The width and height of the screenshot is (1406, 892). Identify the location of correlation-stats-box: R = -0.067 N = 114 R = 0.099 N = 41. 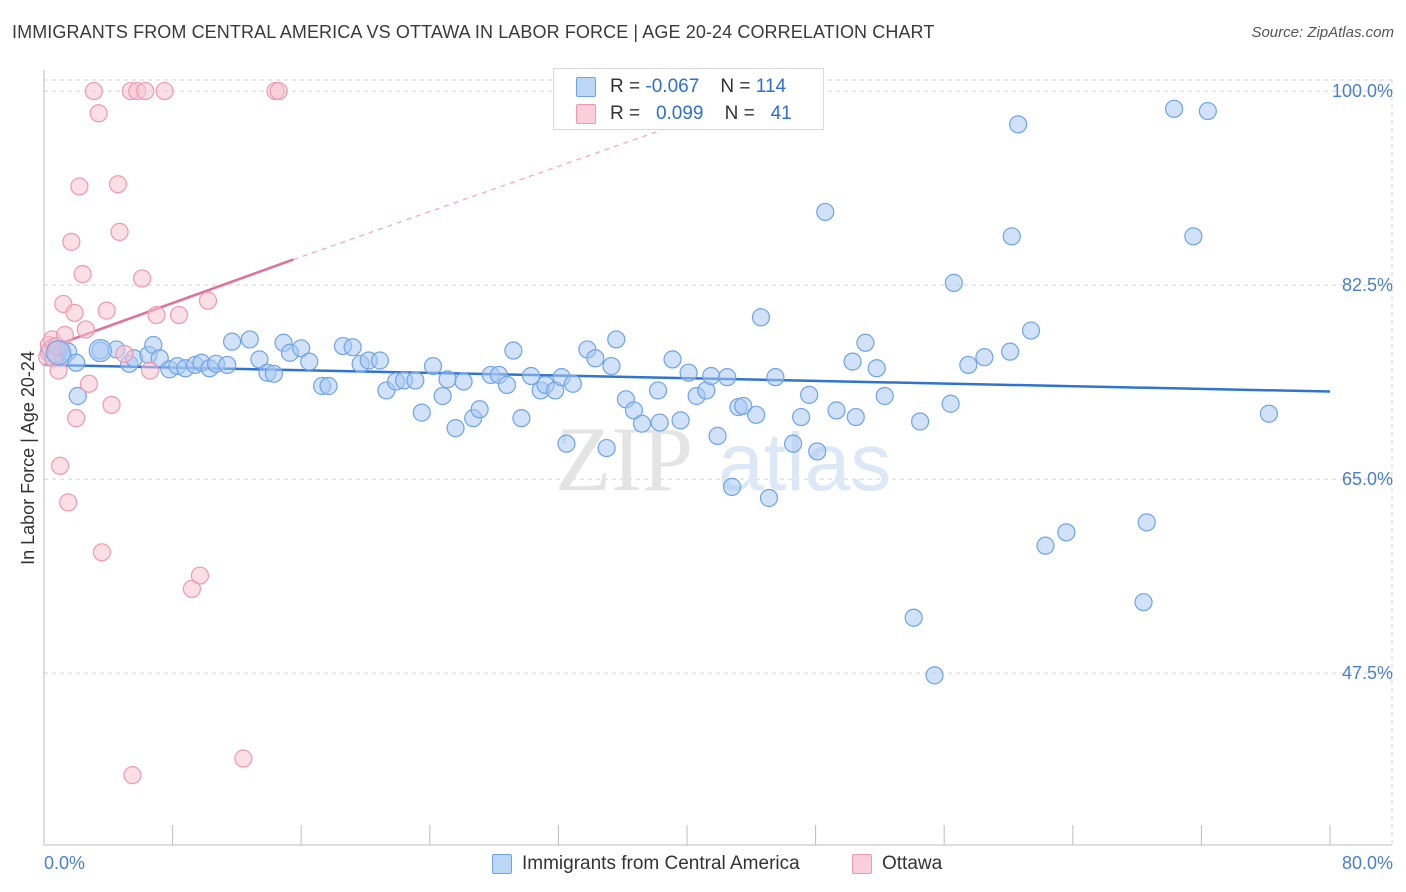
(688, 99).